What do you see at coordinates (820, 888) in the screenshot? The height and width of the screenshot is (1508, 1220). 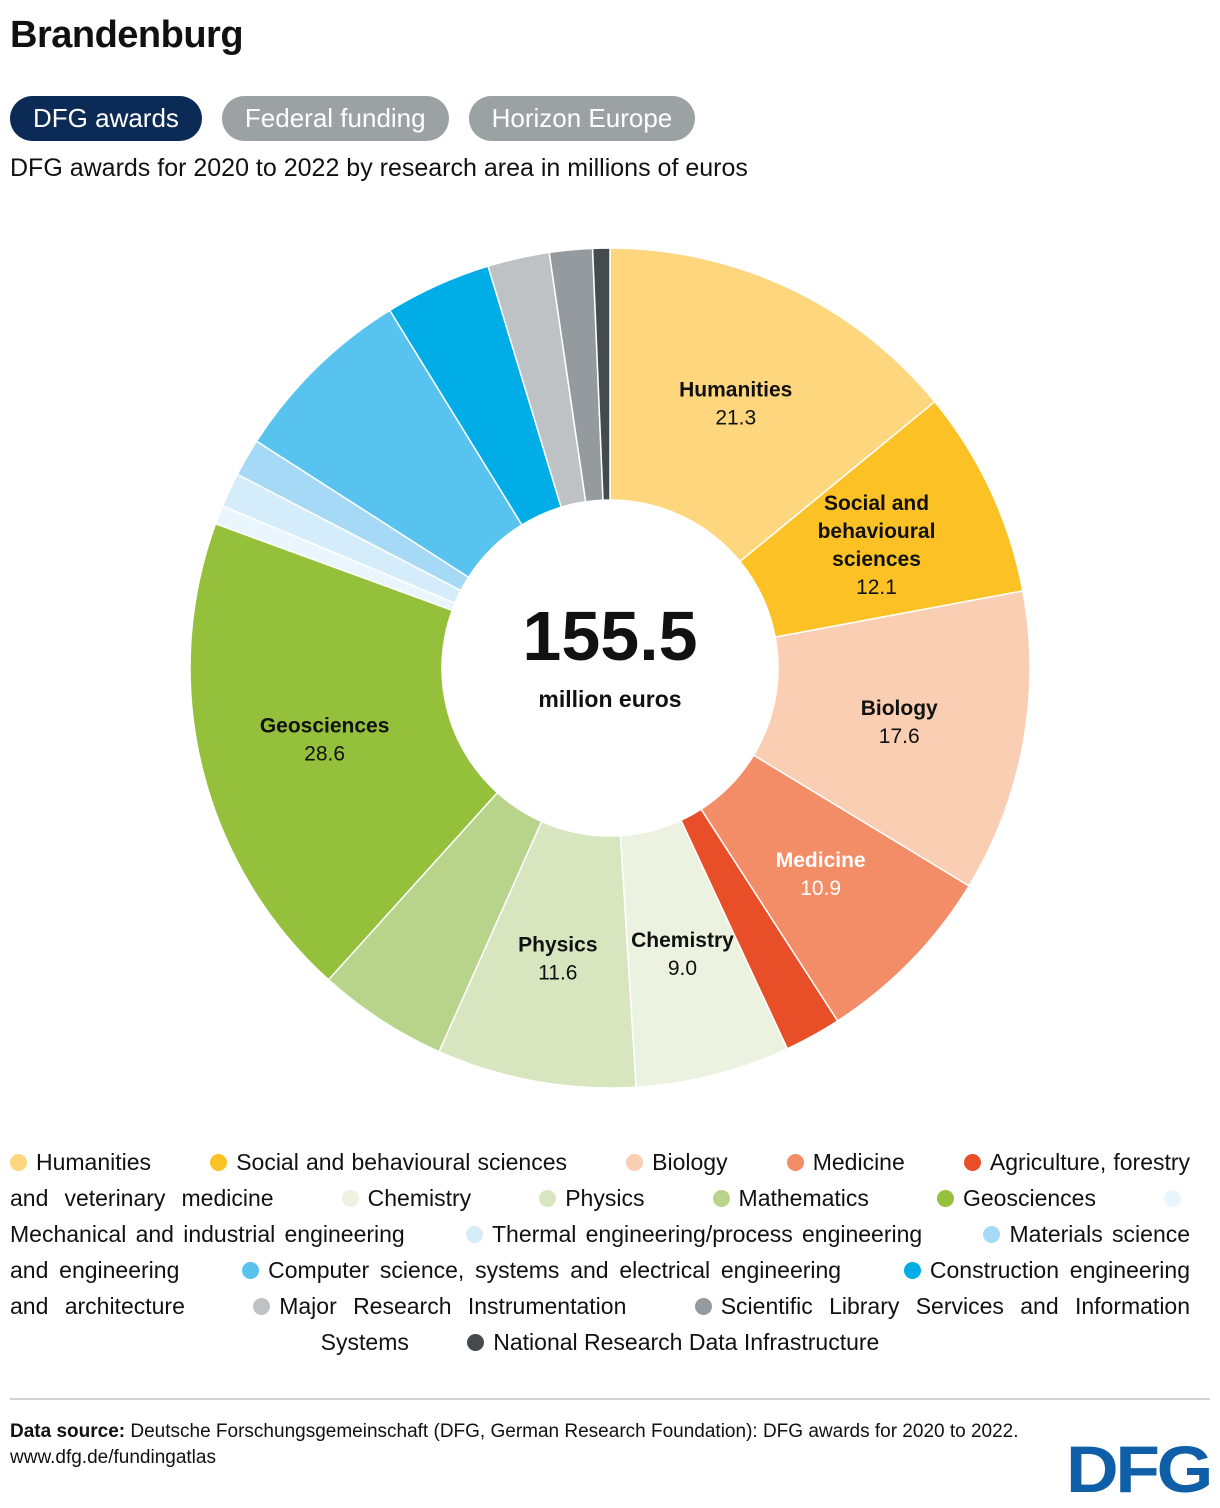 I see `slice-label-value: 10.9` at bounding box center [820, 888].